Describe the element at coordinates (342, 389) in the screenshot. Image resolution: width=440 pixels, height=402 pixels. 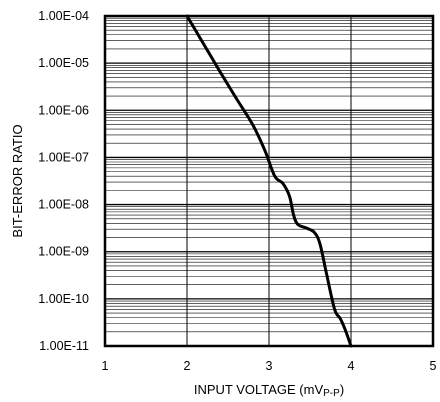
I see `x-axis-label-close: )` at that location.